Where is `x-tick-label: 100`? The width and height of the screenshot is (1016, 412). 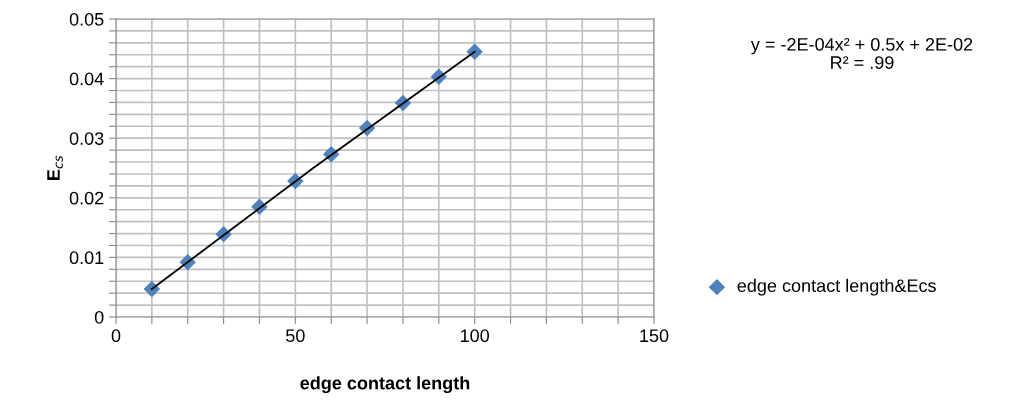
x-tick-label: 100 is located at coordinates (475, 336).